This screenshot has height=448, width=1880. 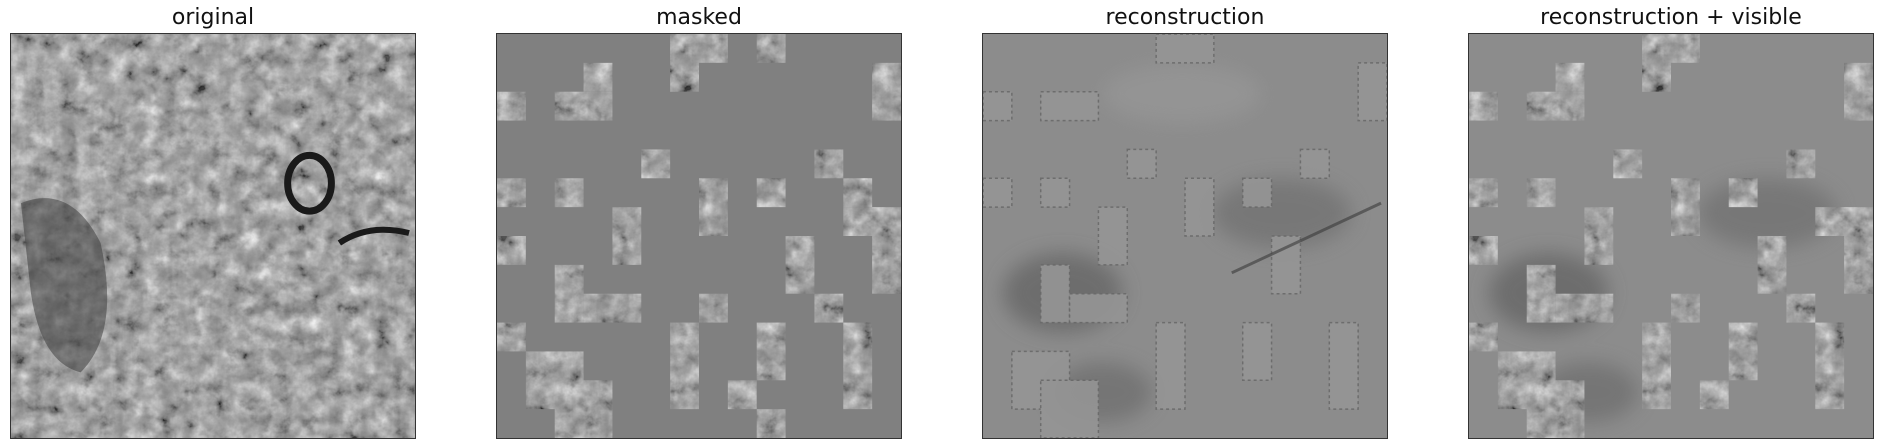 What do you see at coordinates (1671, 17) in the screenshot?
I see `panel-title-reconstruction-visible: reconstruction + visible` at bounding box center [1671, 17].